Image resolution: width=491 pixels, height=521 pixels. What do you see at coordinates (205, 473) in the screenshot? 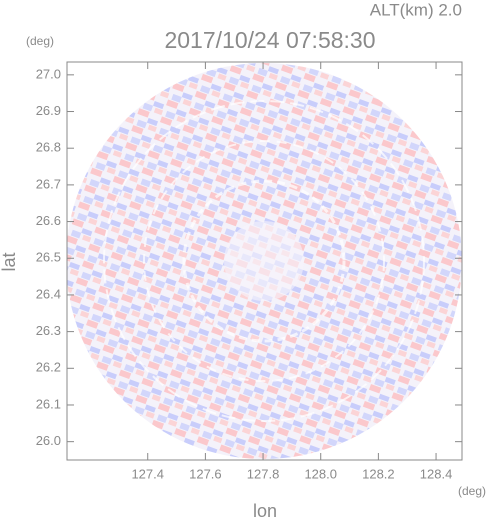
I see `x-tick-label: 127.6` at bounding box center [205, 473].